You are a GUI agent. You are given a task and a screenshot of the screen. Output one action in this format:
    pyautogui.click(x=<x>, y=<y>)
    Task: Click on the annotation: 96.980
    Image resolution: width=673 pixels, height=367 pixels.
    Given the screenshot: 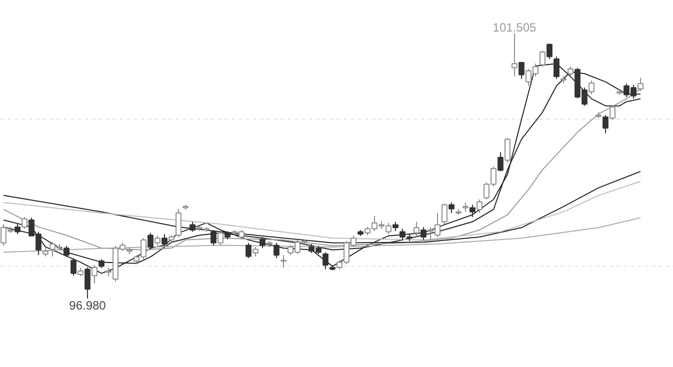 What is the action you would take?
    pyautogui.click(x=87, y=305)
    